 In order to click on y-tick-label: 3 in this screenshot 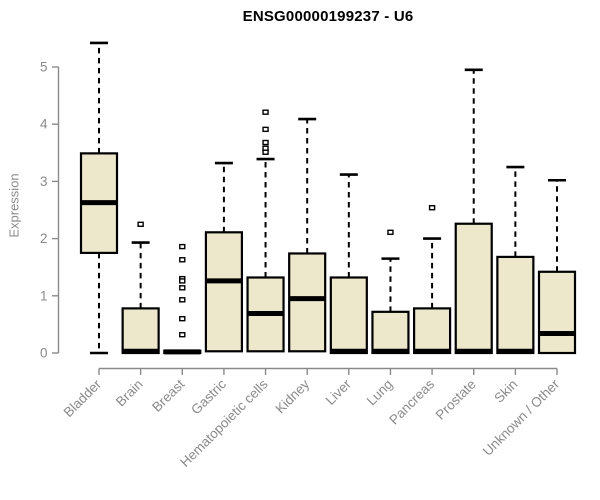, I will do `click(44, 181)`.